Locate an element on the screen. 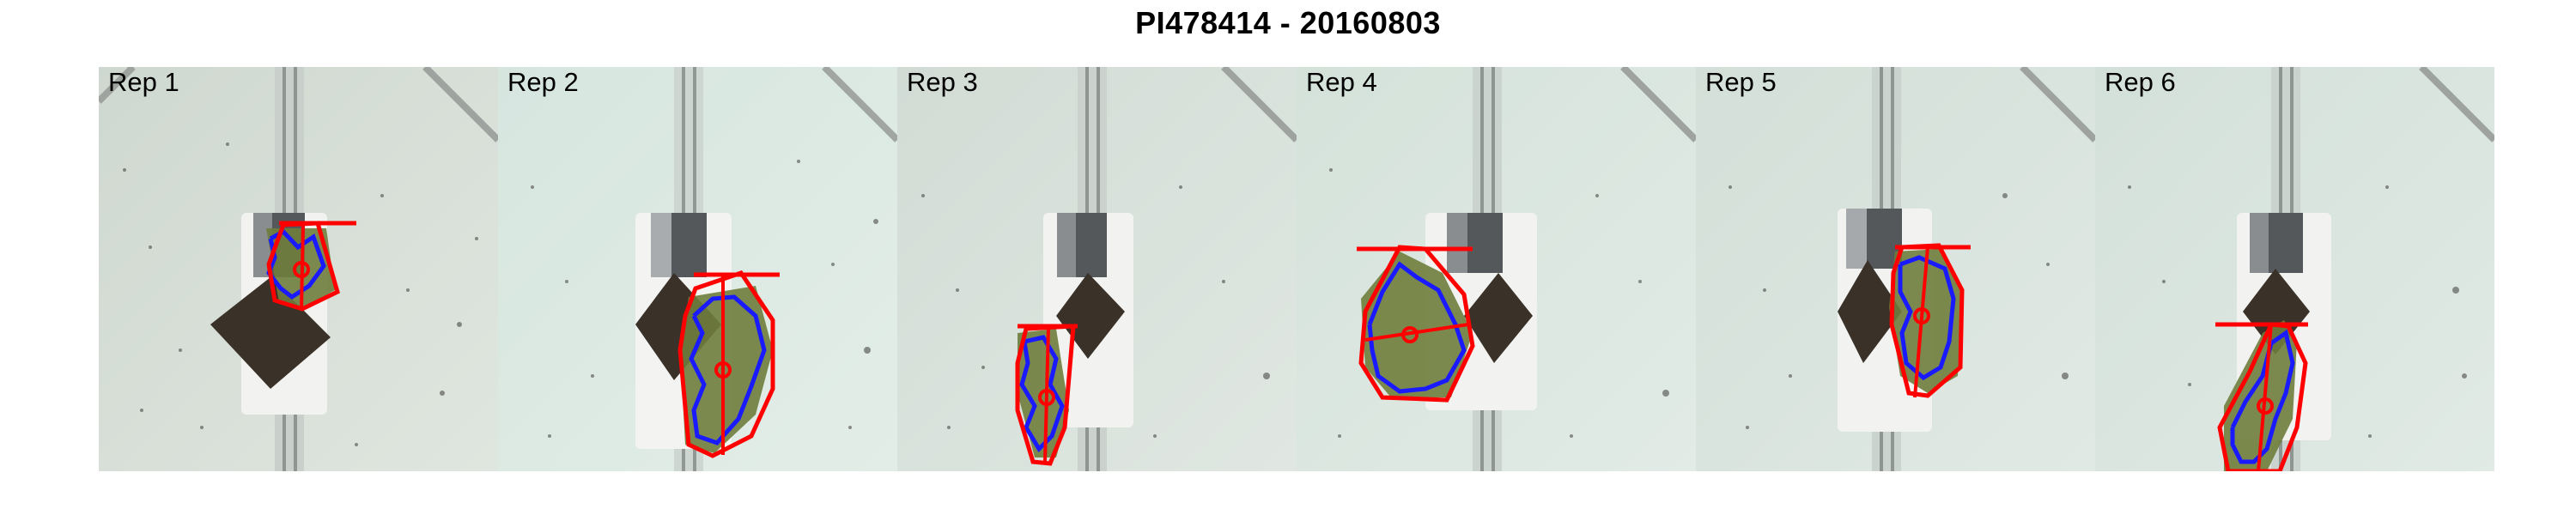 Image resolution: width=2576 pixels, height=515 pixels. panel-rep-6: Rep 6 is located at coordinates (2295, 269).